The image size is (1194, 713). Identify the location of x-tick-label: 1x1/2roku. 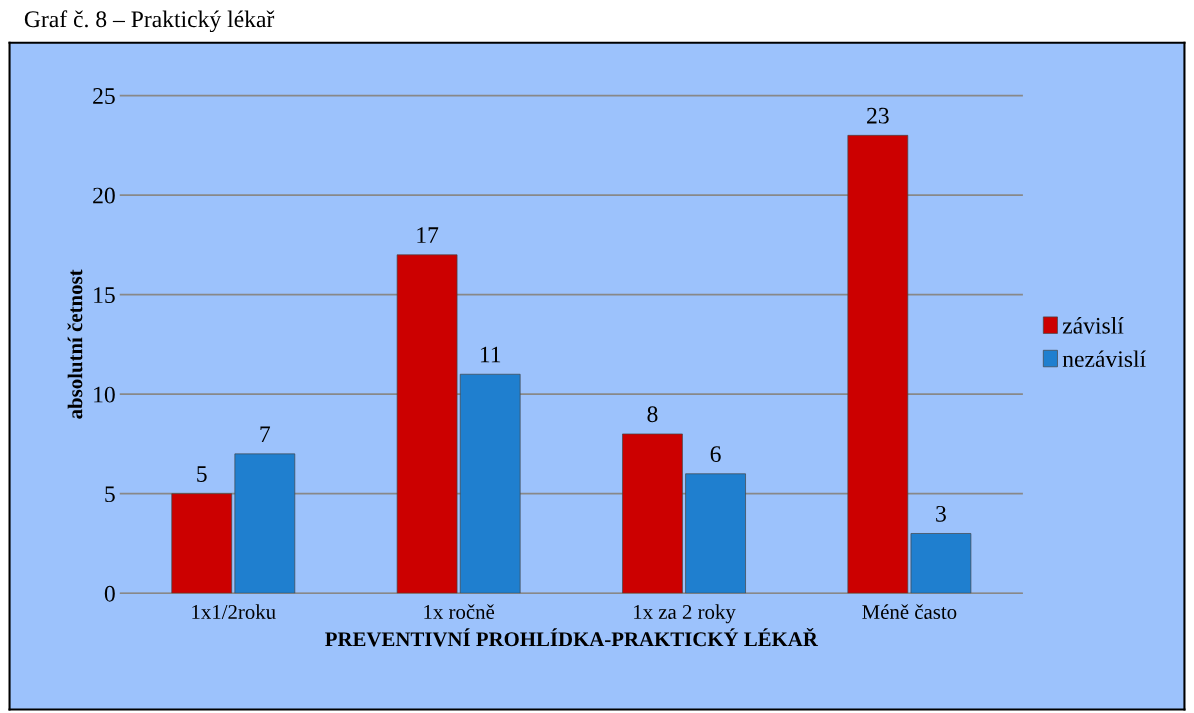
(234, 611).